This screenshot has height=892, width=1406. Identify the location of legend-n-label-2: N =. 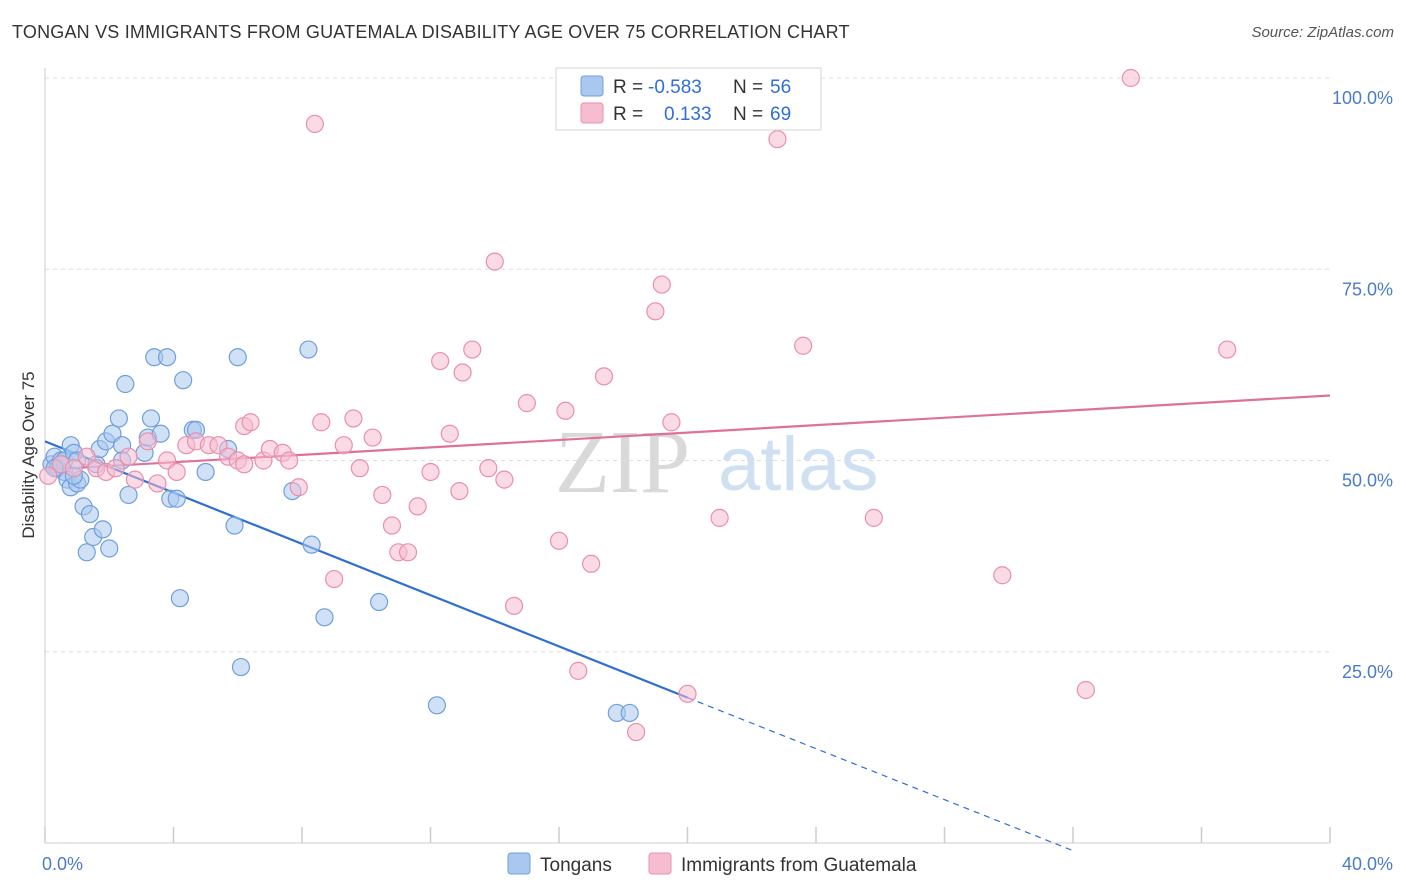
(748, 114).